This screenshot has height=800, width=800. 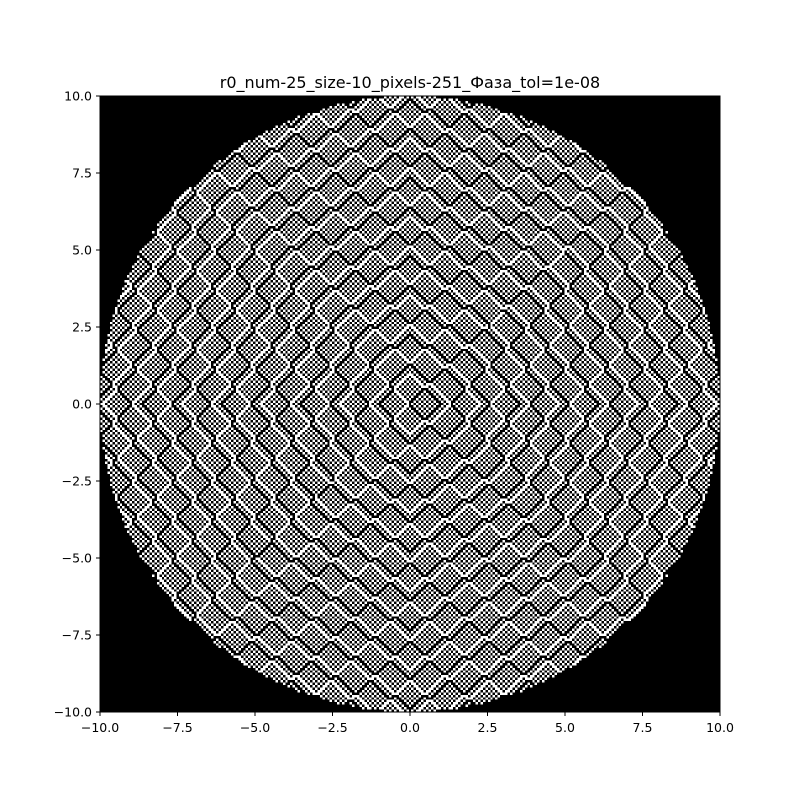 I want to click on x-tick-label: 7.5, so click(x=643, y=727).